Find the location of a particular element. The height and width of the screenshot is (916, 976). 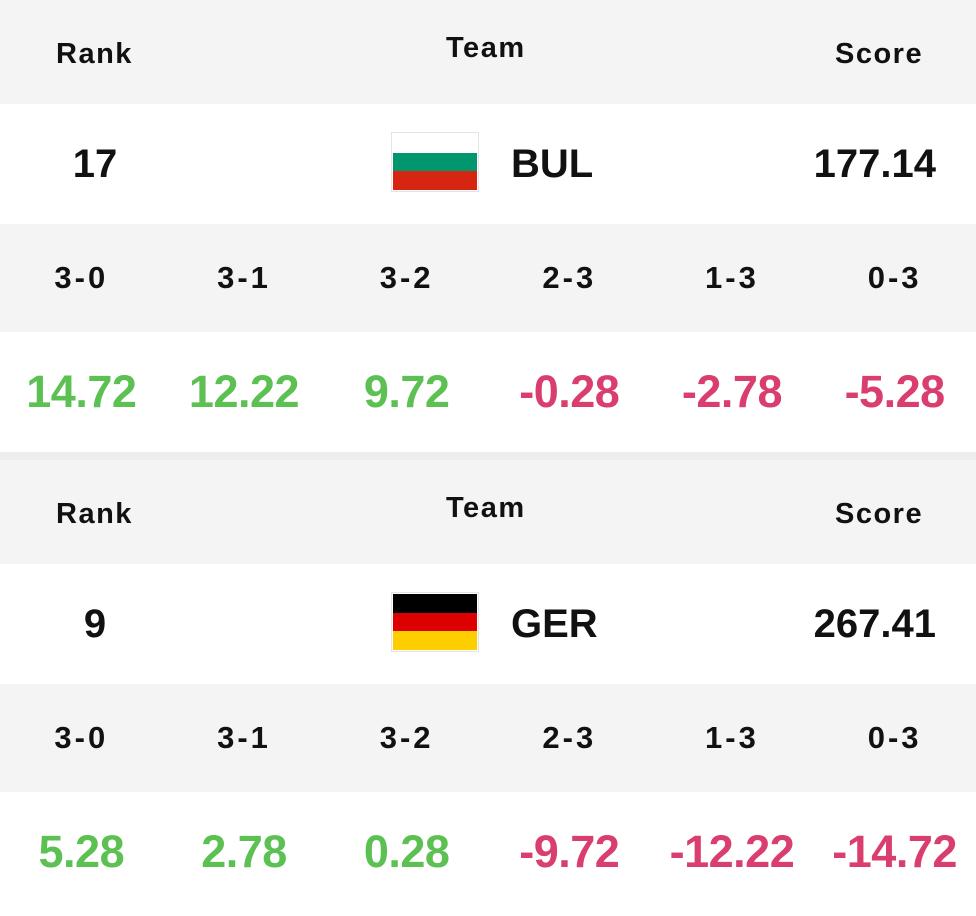

result-value: -5.28 is located at coordinates (895, 391).